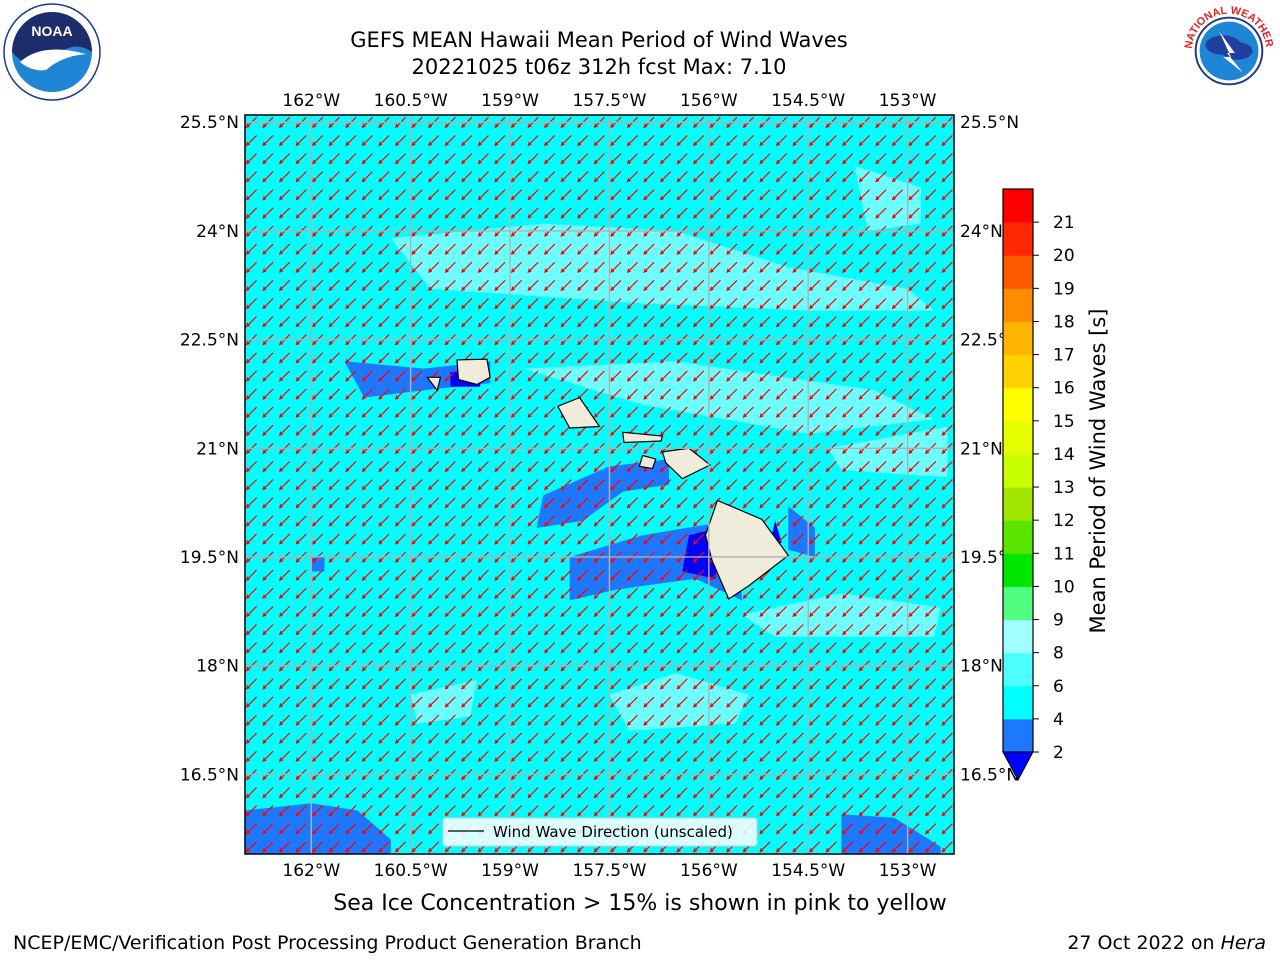 The height and width of the screenshot is (960, 1280). I want to click on legend-box, so click(600, 832).